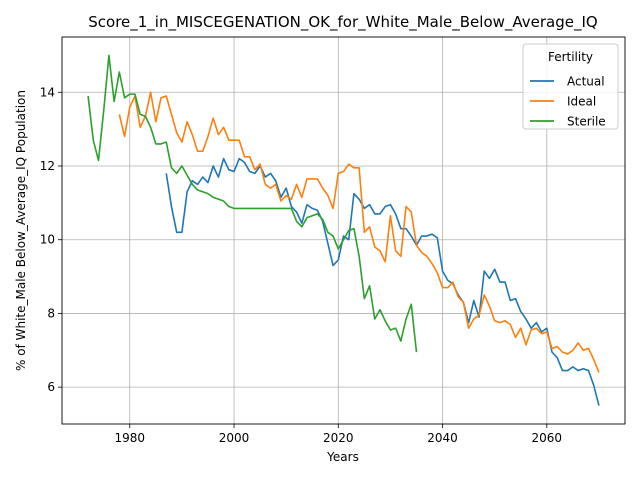  I want to click on legend-label-sterile: Sterile, so click(586, 122).